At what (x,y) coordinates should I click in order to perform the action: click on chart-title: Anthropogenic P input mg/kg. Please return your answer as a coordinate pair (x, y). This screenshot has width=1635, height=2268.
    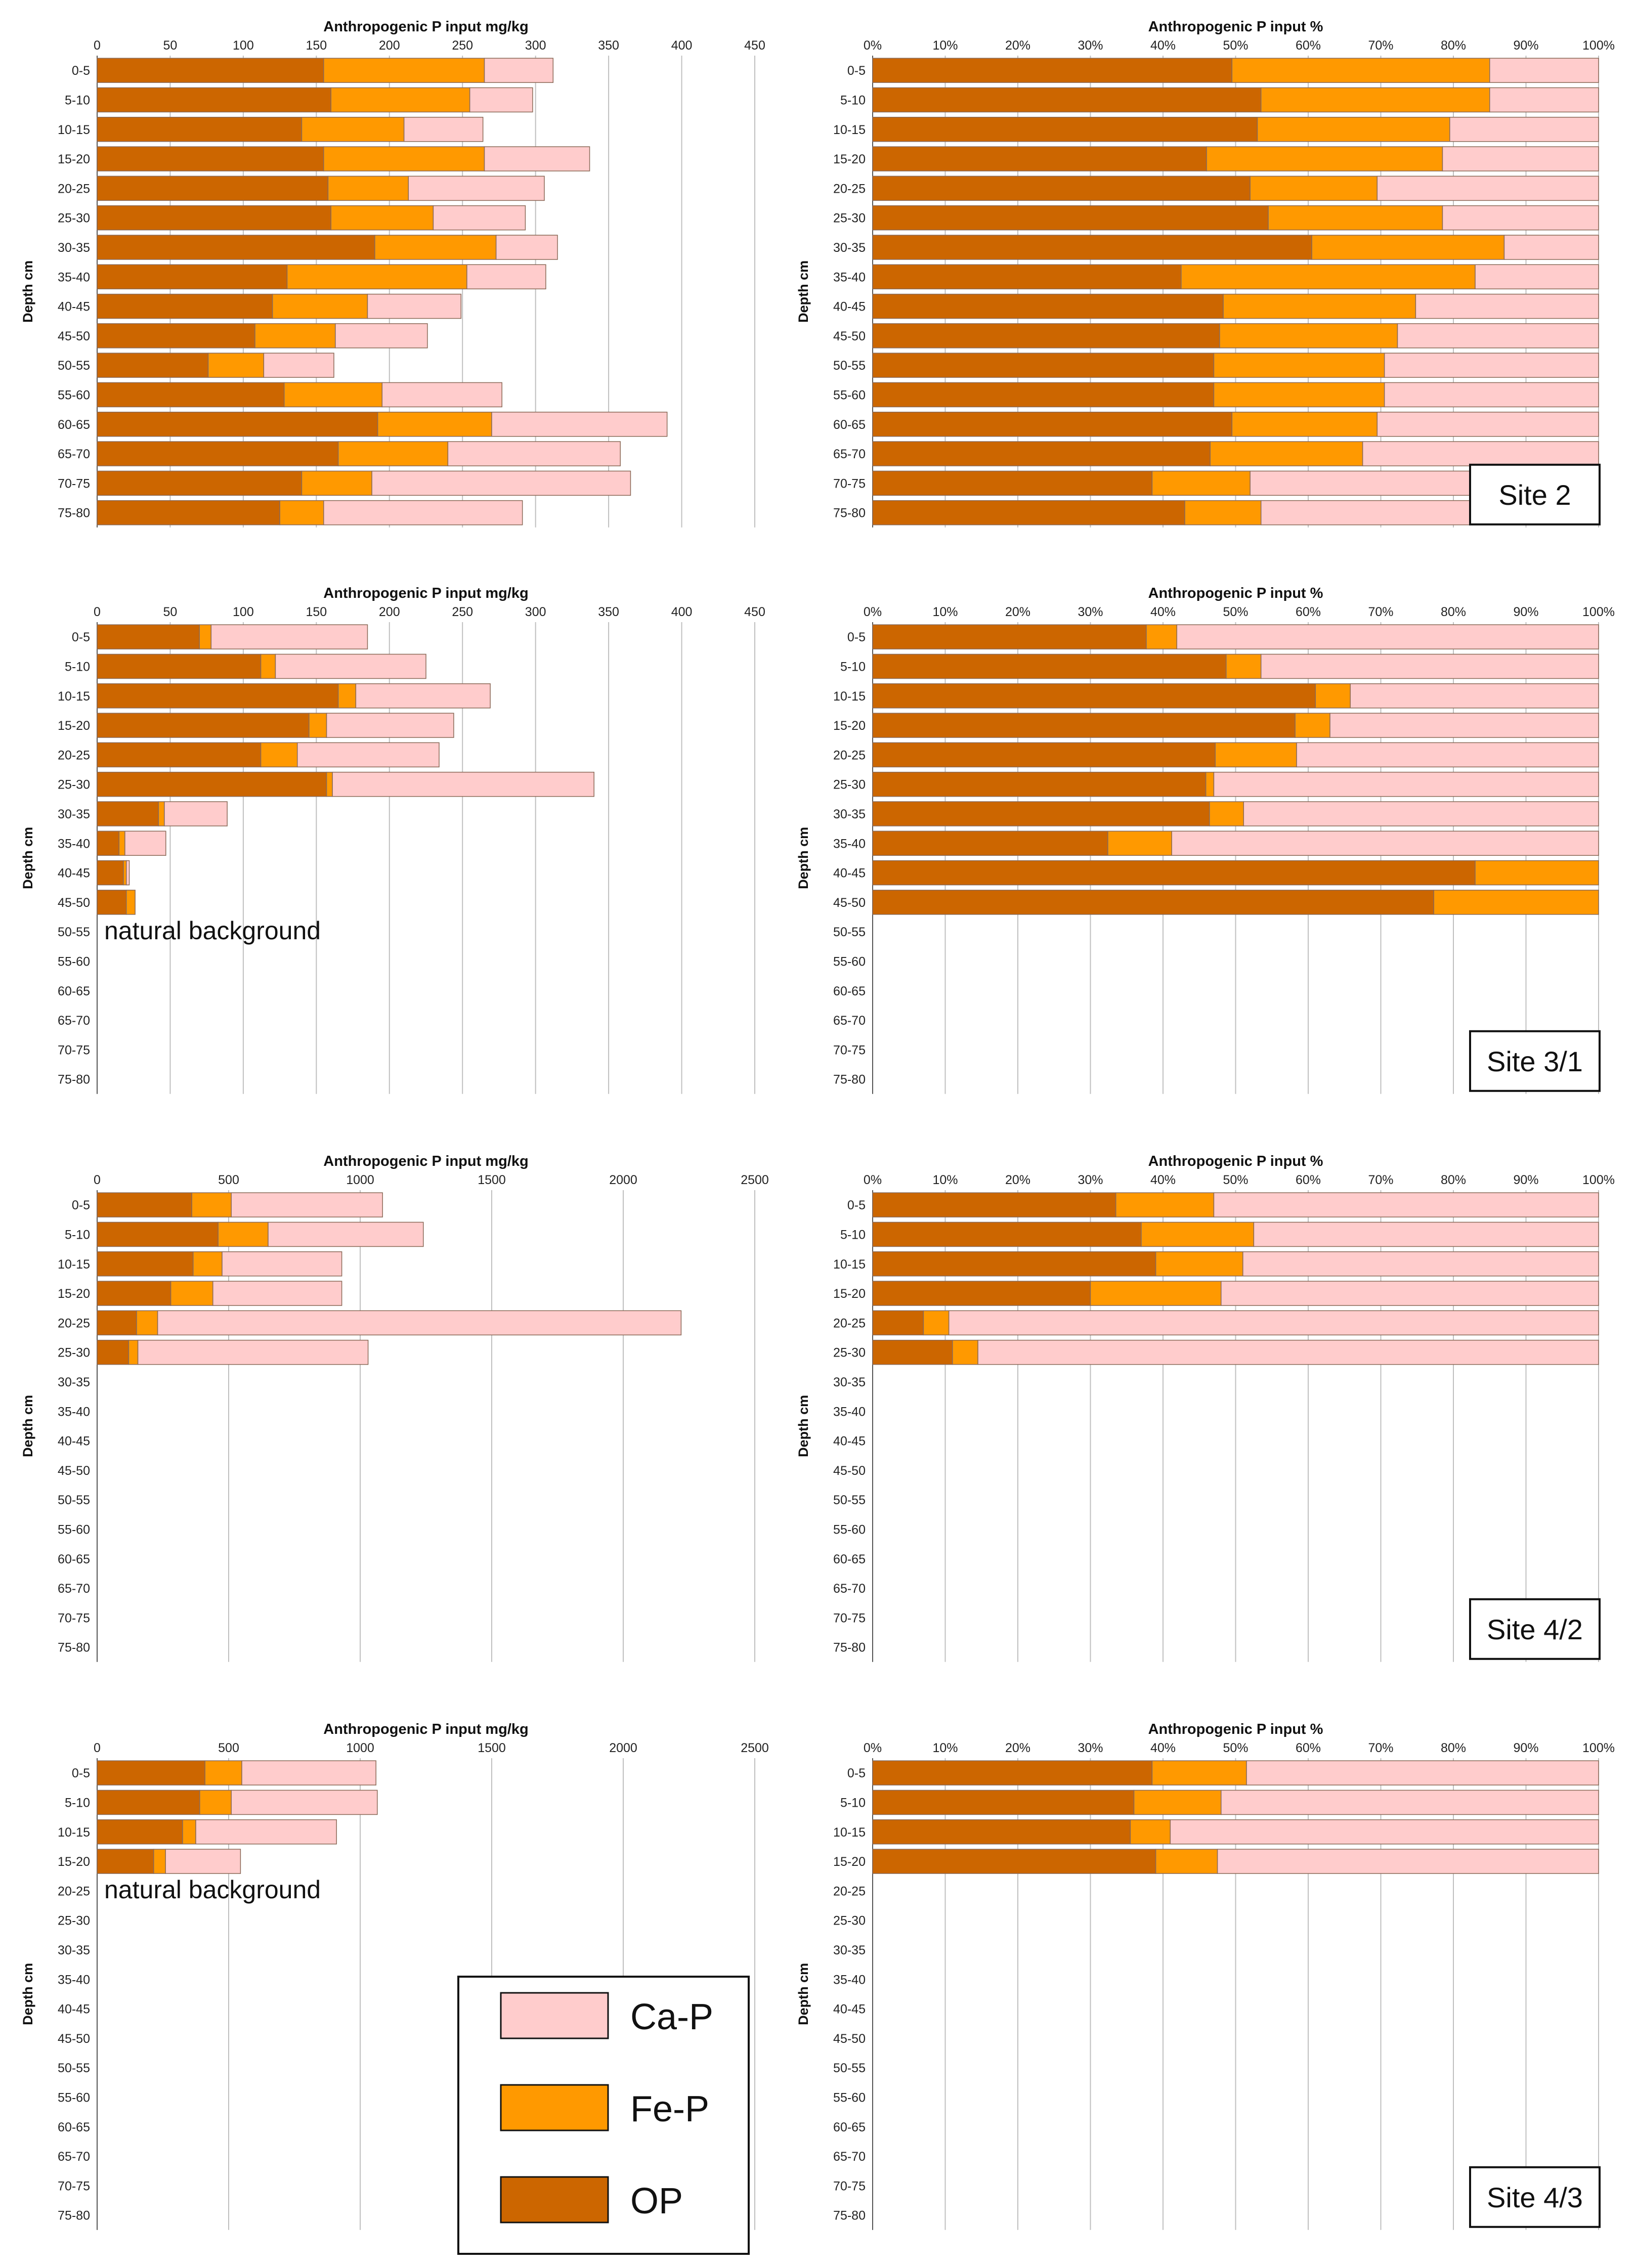
    Looking at the image, I should click on (425, 27).